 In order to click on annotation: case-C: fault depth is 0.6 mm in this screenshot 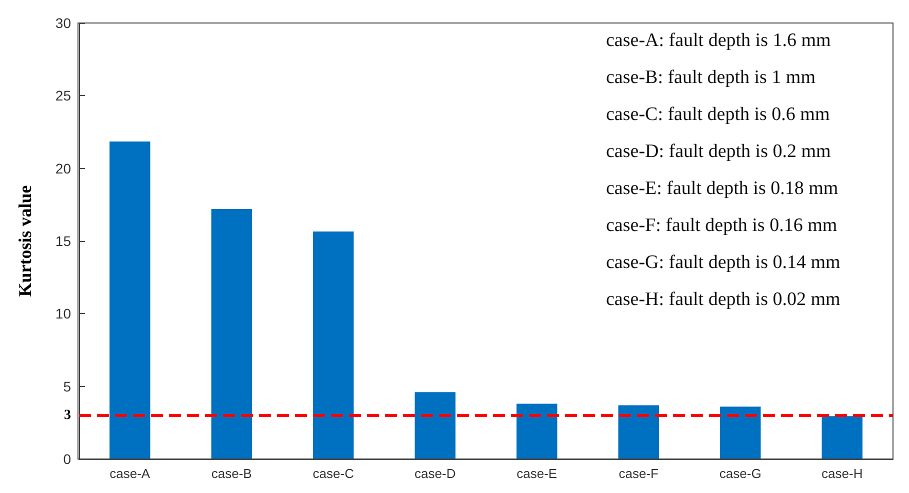, I will do `click(718, 114)`.